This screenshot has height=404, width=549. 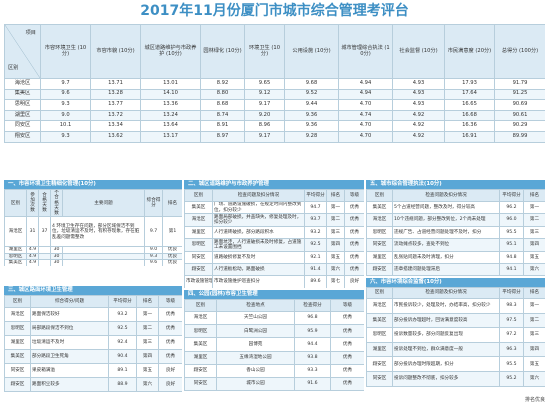 What do you see at coordinates (258, 281) in the screenshot?
I see `cell: 市政设施维护巡查扣分` at bounding box center [258, 281].